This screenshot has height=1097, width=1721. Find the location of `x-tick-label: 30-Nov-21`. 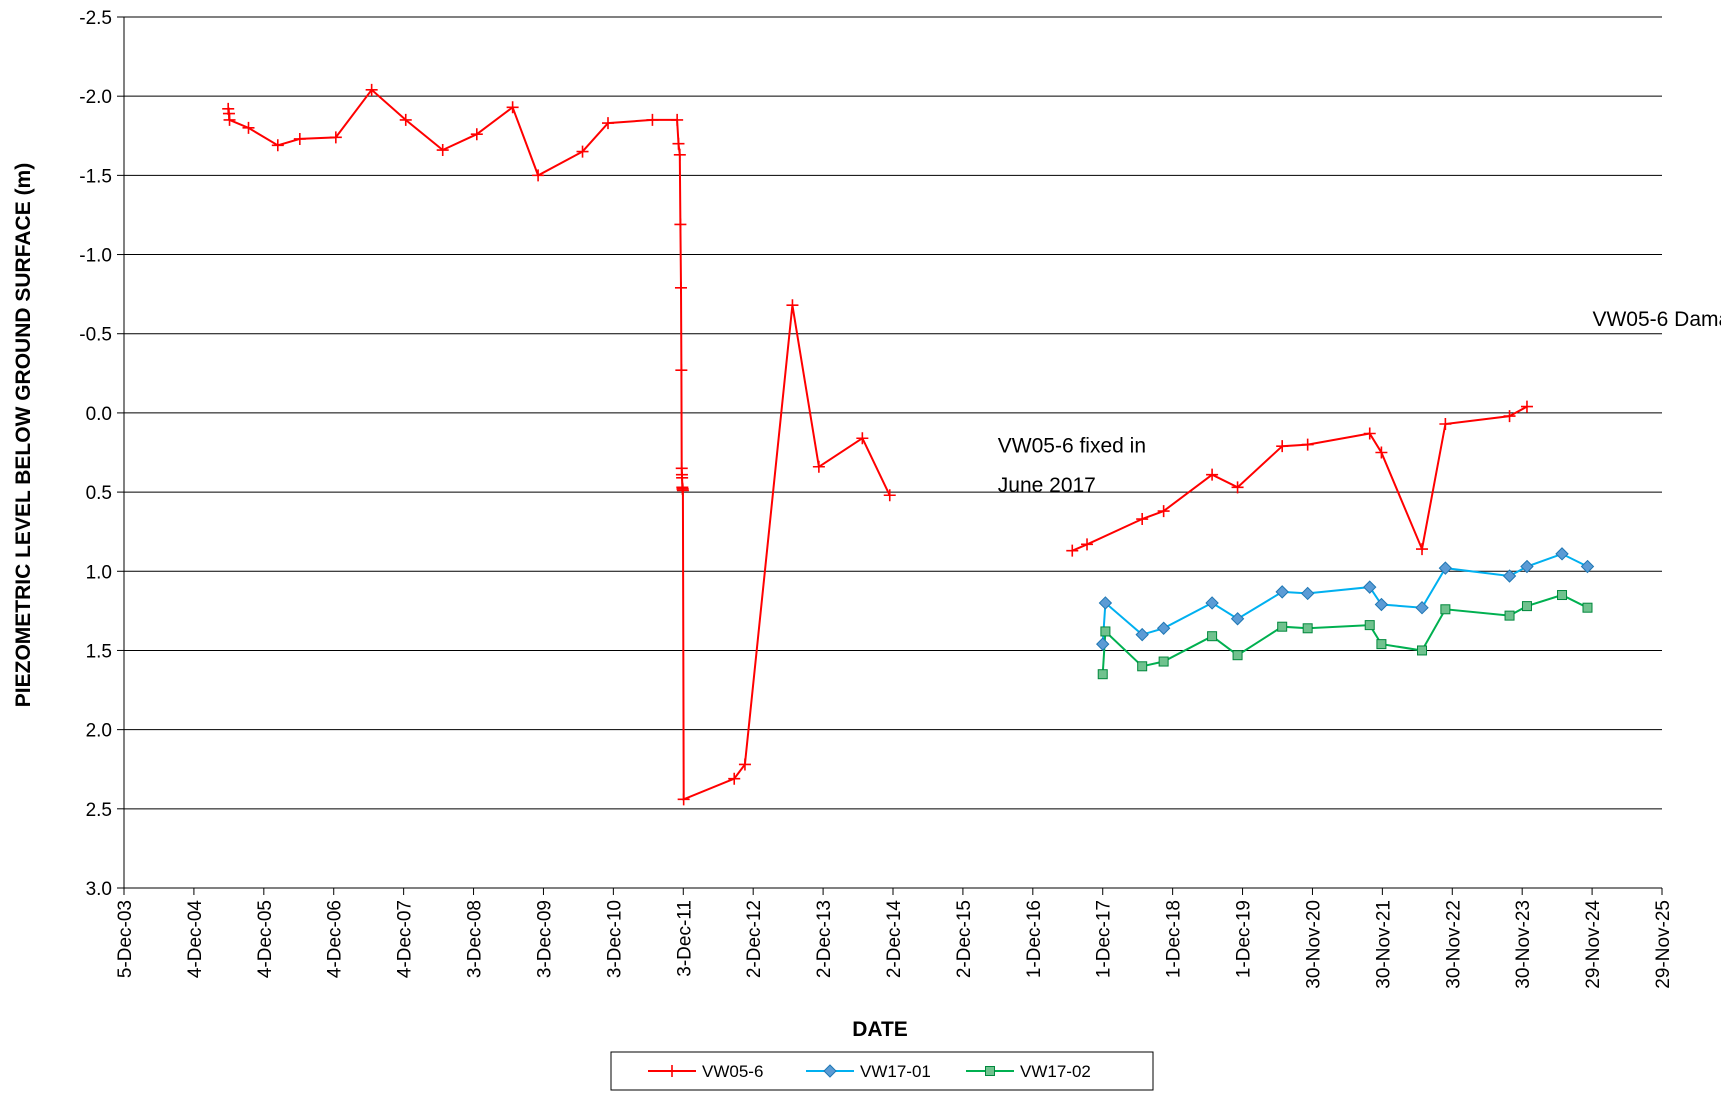

x-tick-label: 30-Nov-21 is located at coordinates (1383, 944).